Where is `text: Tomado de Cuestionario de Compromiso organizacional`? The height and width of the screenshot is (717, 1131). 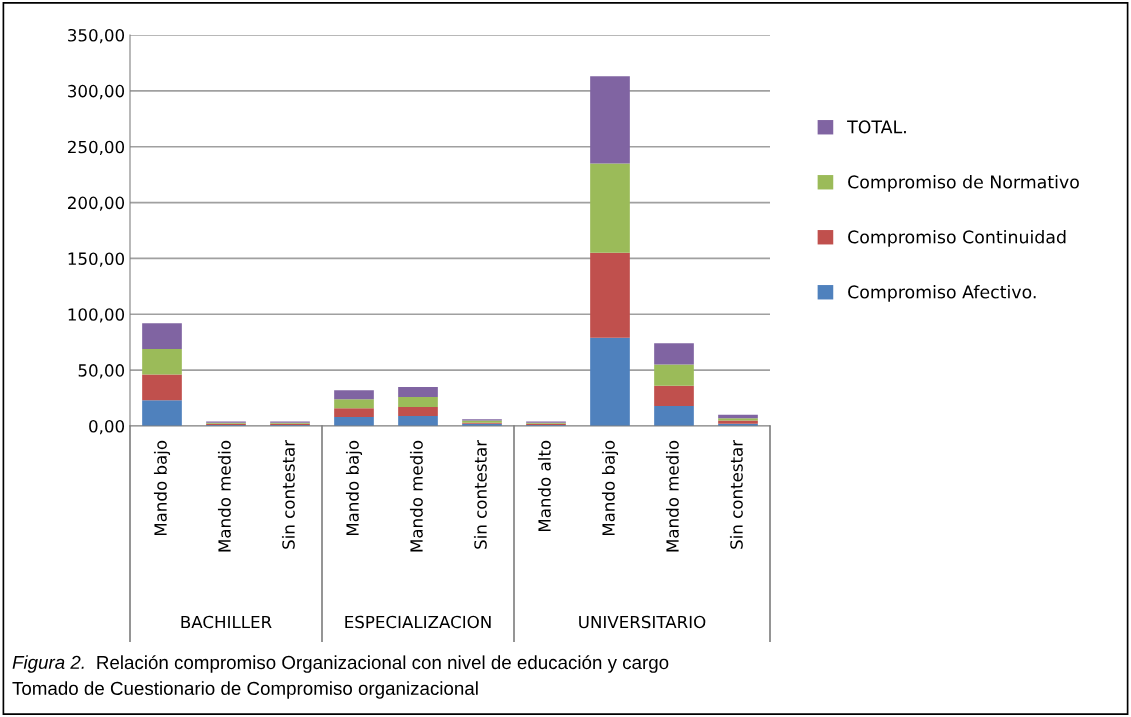
text: Tomado de Cuestionario de Compromiso organizacional is located at coordinates (245, 690).